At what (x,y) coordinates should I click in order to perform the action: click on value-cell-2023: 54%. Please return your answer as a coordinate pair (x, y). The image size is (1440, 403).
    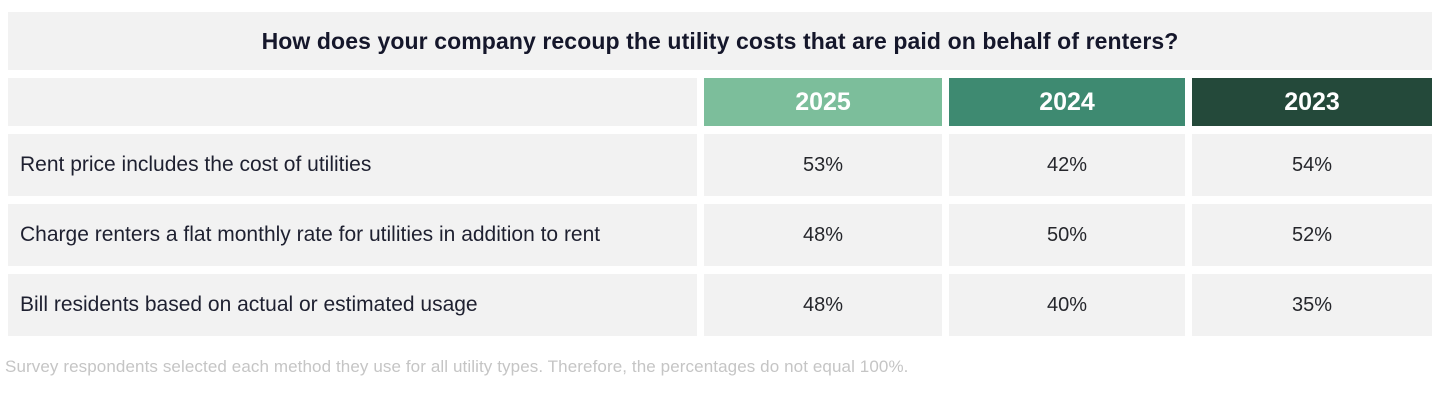
    Looking at the image, I should click on (1312, 165).